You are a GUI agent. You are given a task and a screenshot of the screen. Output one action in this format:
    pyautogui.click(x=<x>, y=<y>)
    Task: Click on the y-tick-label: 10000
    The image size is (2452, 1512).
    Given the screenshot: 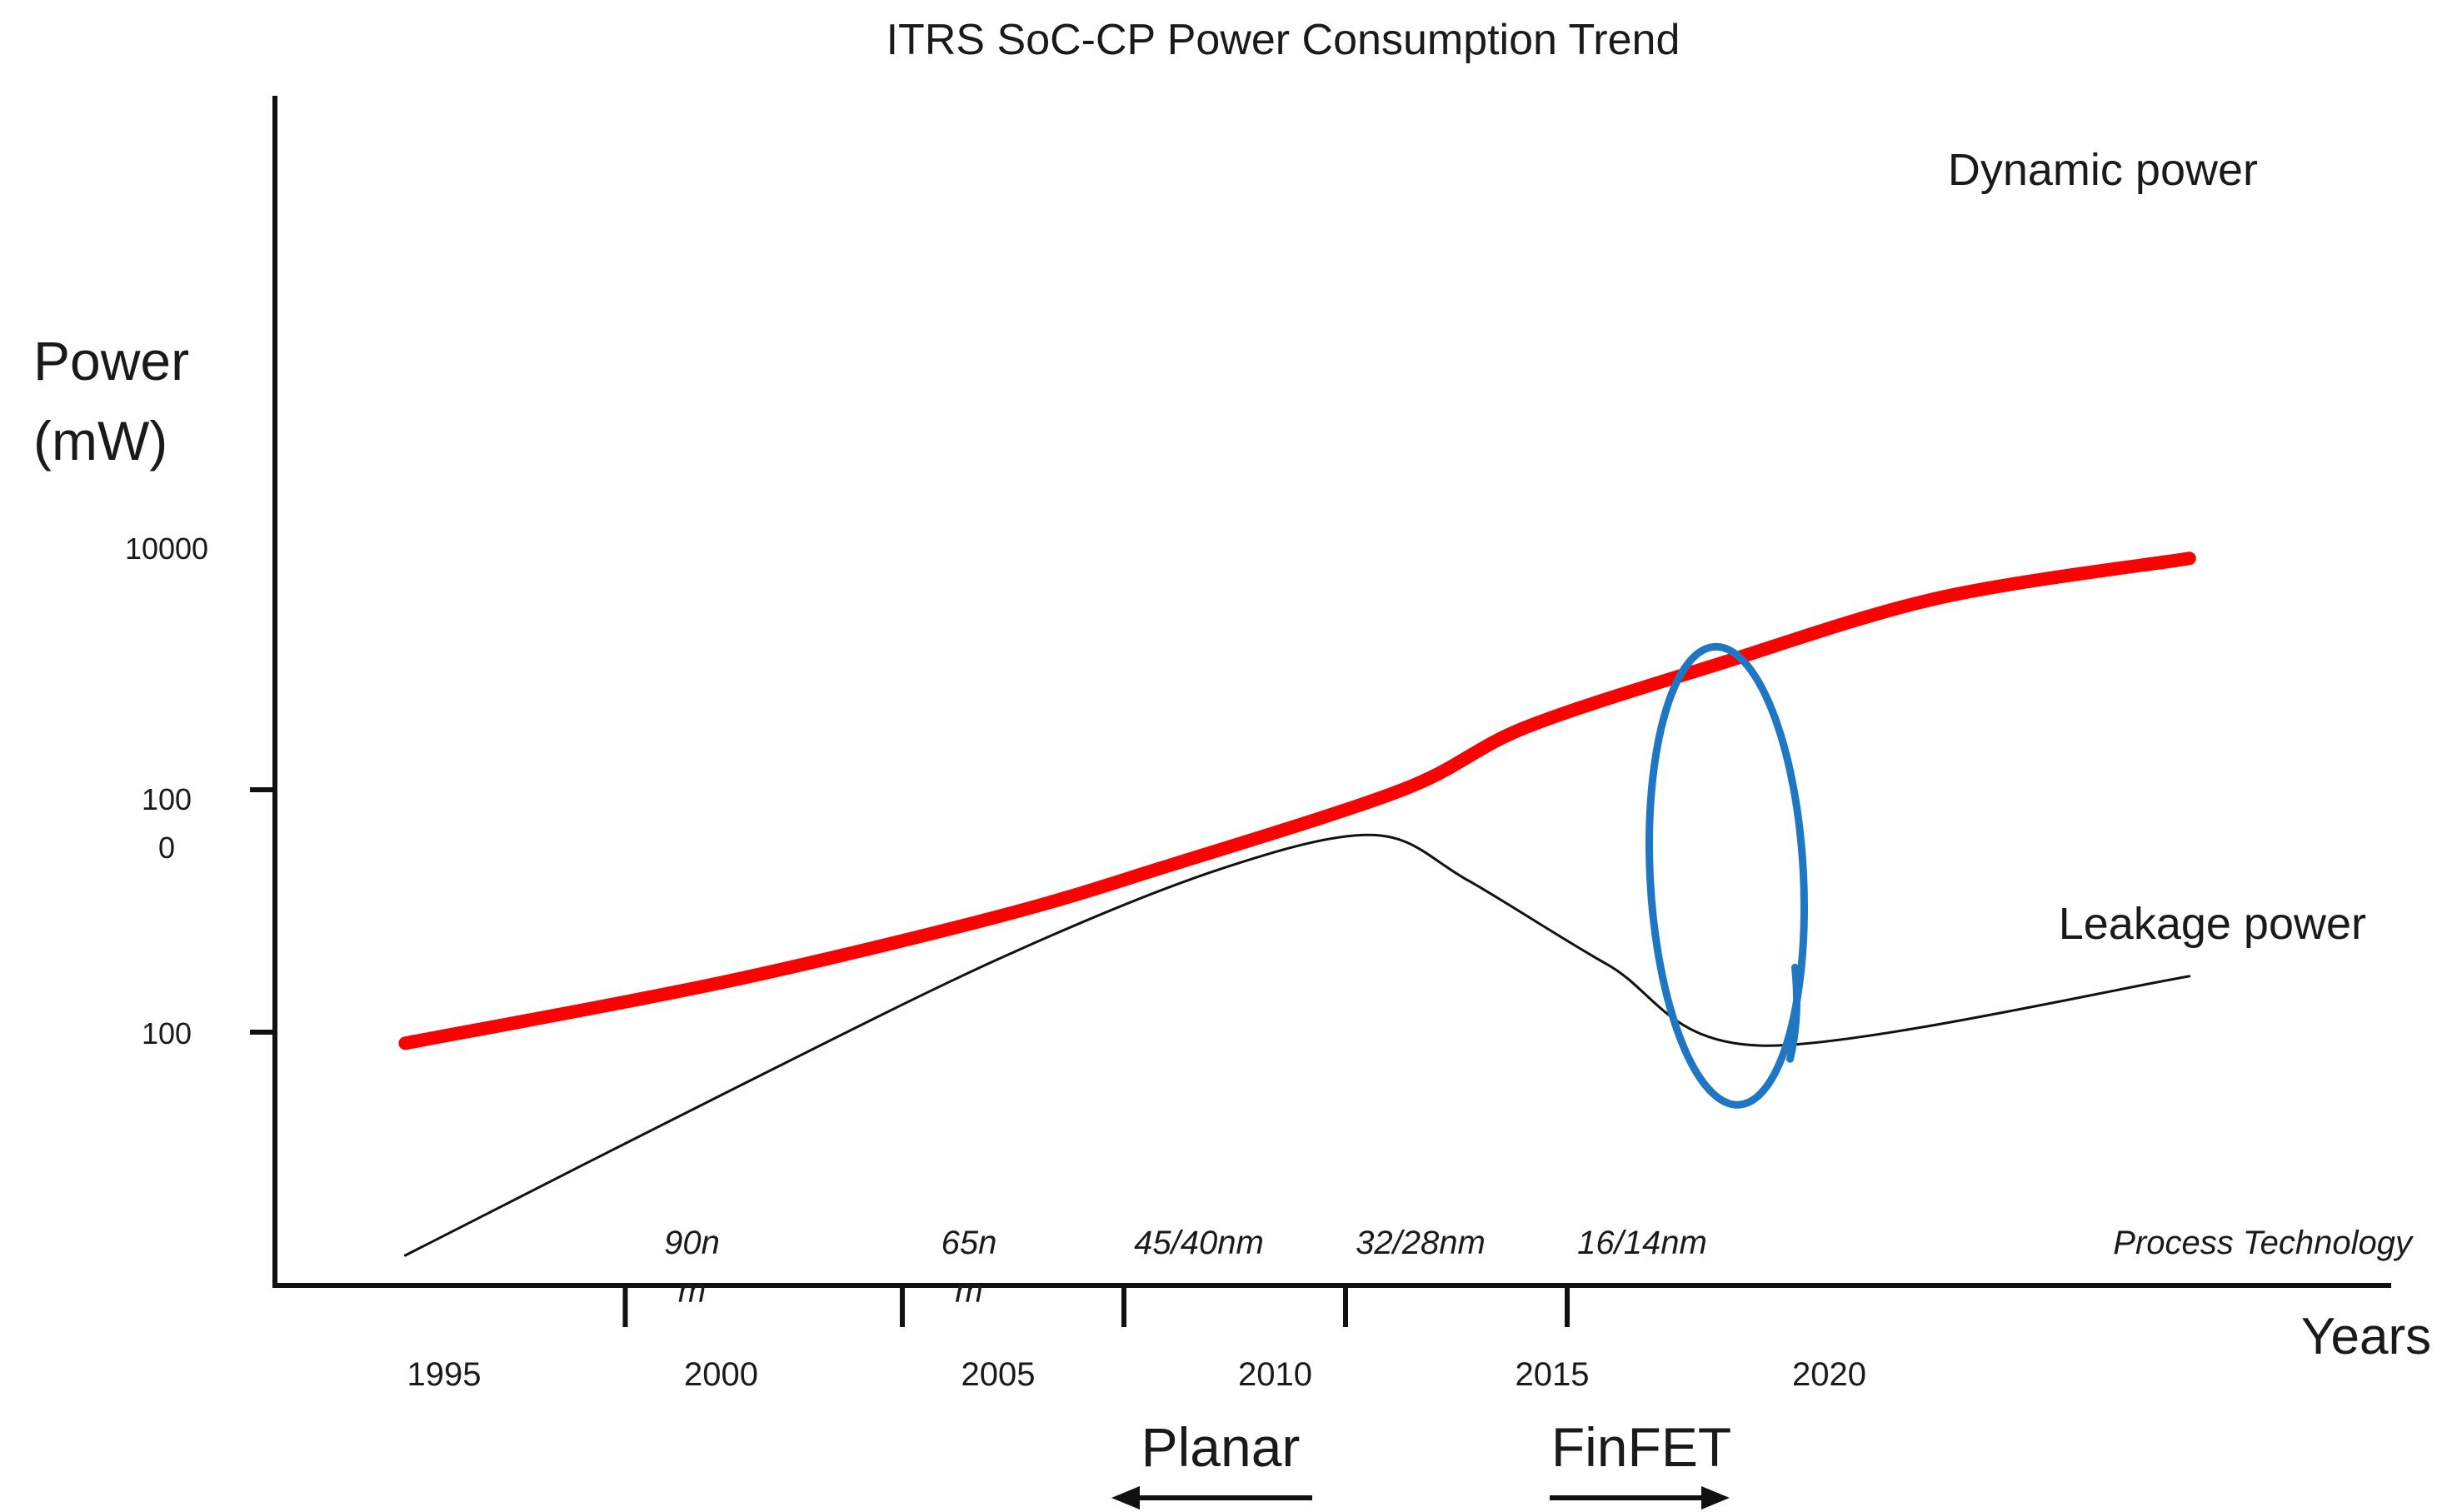 What is the action you would take?
    pyautogui.click(x=166, y=548)
    